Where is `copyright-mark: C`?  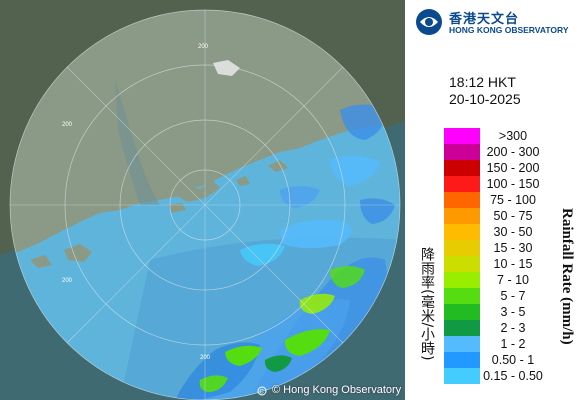
copyright-mark: C is located at coordinates (262, 391).